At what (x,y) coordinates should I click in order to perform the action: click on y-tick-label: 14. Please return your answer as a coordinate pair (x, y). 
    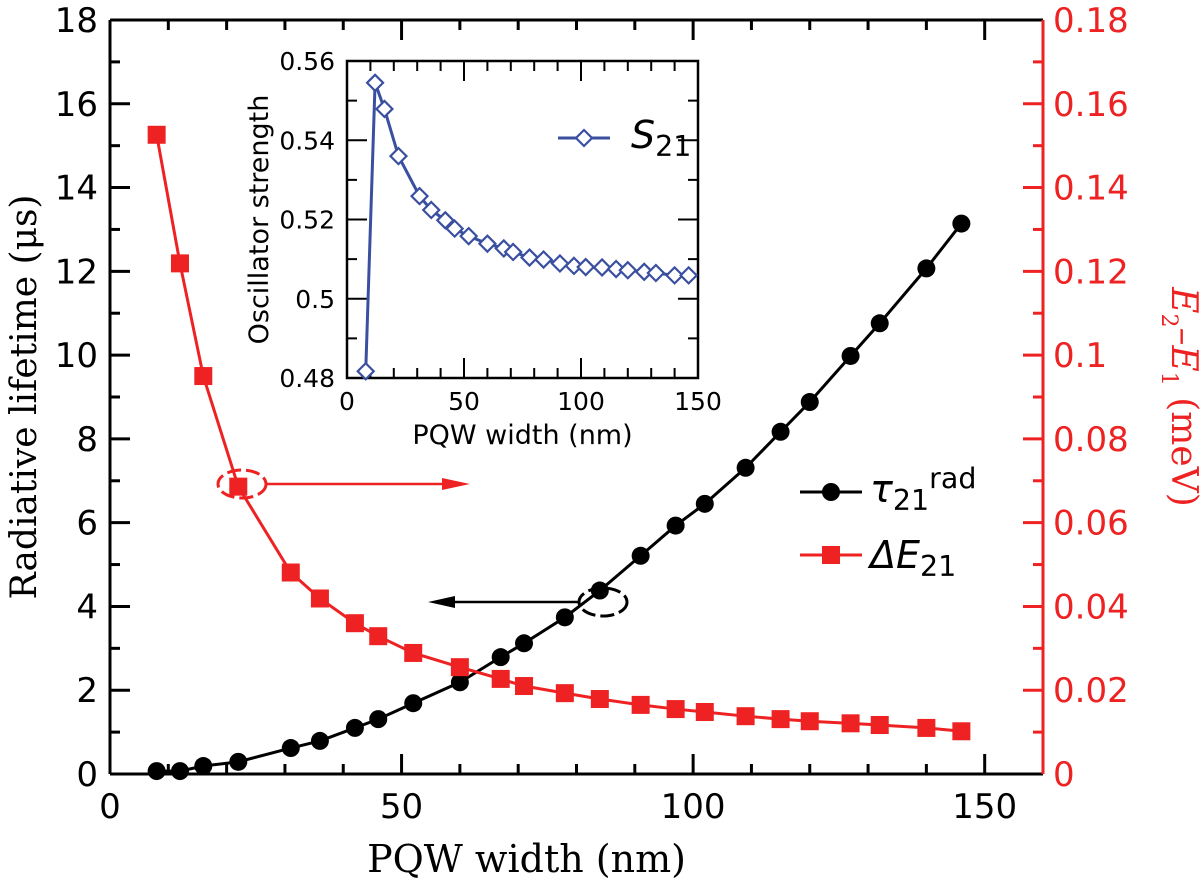
    Looking at the image, I should click on (76, 189).